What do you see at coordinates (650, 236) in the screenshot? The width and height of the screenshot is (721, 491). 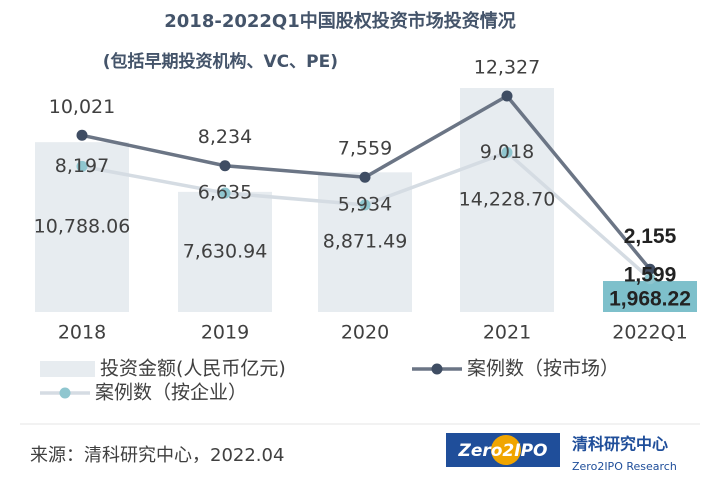 I see `data-label: 2,155` at bounding box center [650, 236].